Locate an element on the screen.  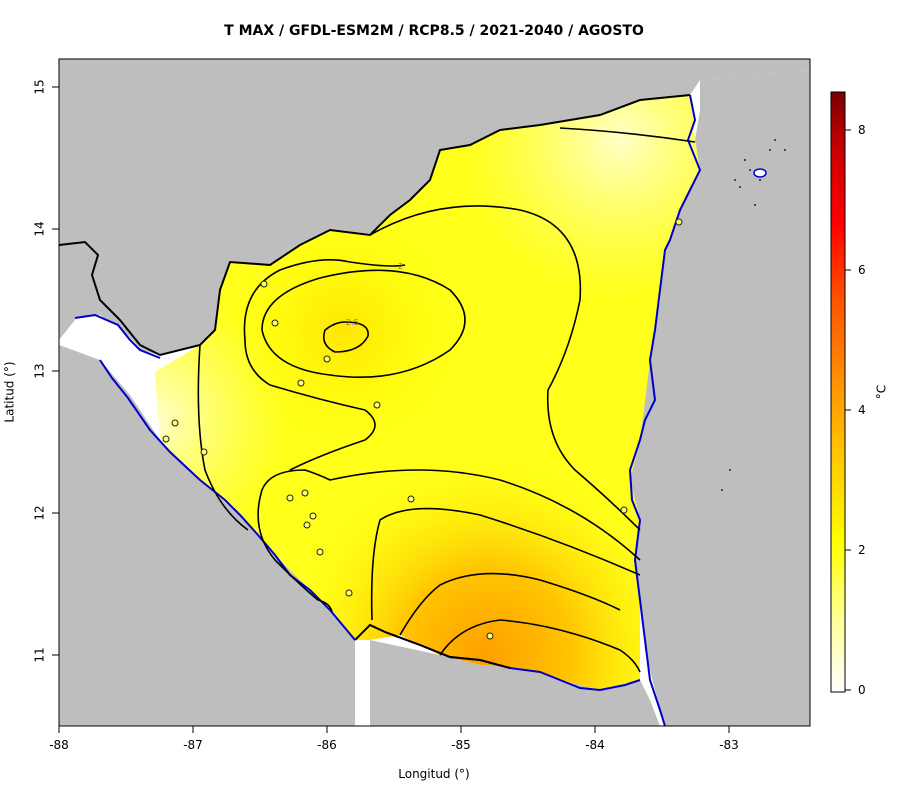
x-axis-label: Longitud (°) is located at coordinates (433, 774).